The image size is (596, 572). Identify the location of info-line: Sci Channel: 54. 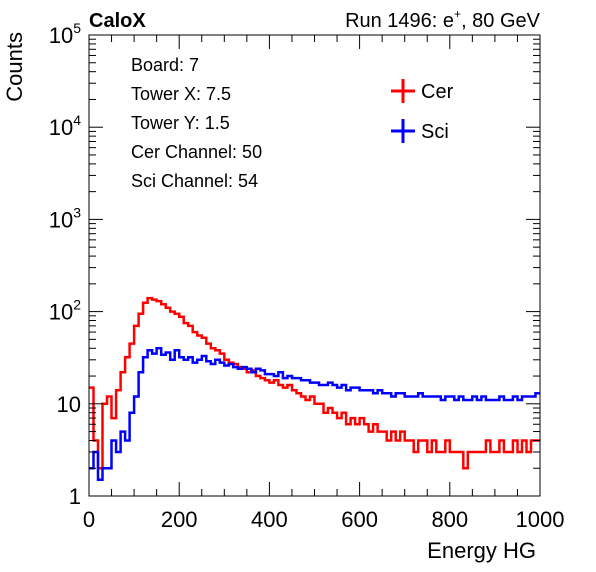
(194, 181).